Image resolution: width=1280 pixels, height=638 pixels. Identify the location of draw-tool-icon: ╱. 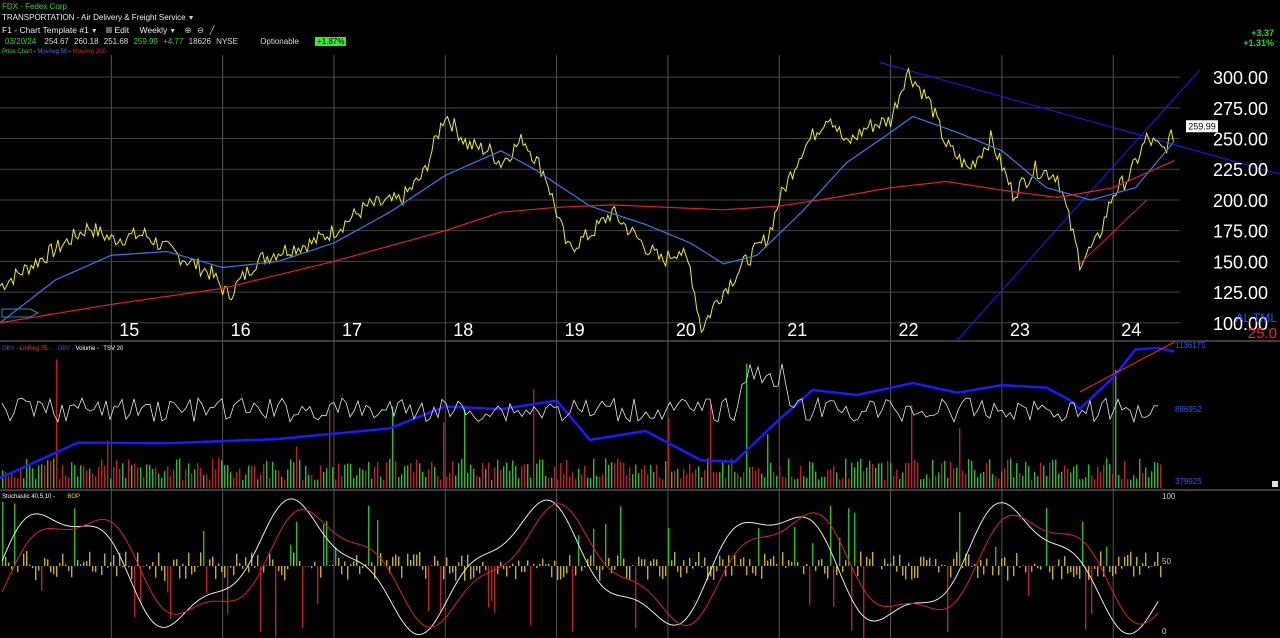
(212, 30).